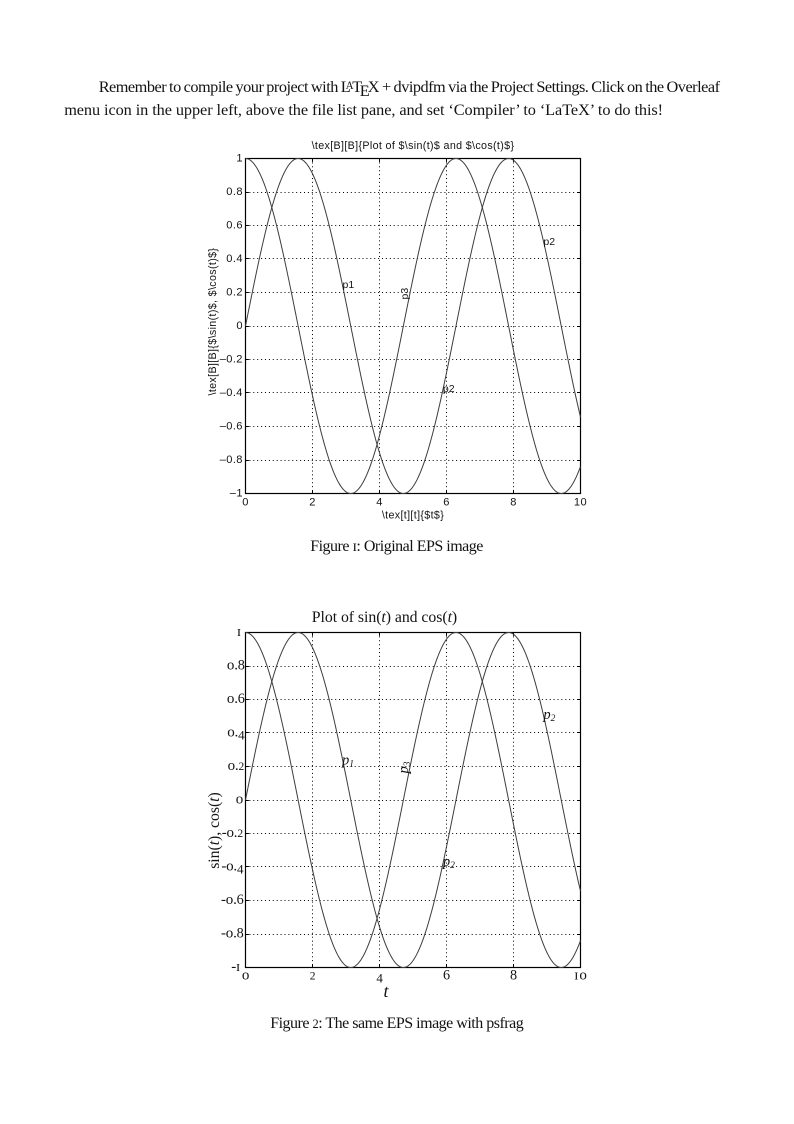  What do you see at coordinates (234, 293) in the screenshot?
I see `svg-text: 0.2` at bounding box center [234, 293].